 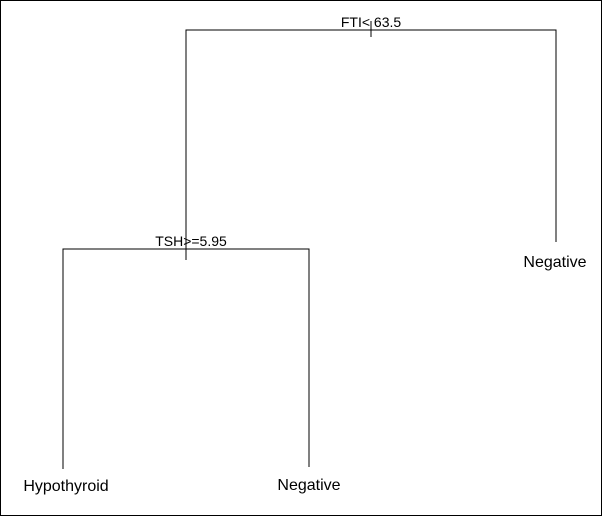 What do you see at coordinates (65, 486) in the screenshot?
I see `leaf-hypothyroid: Hypothyroid` at bounding box center [65, 486].